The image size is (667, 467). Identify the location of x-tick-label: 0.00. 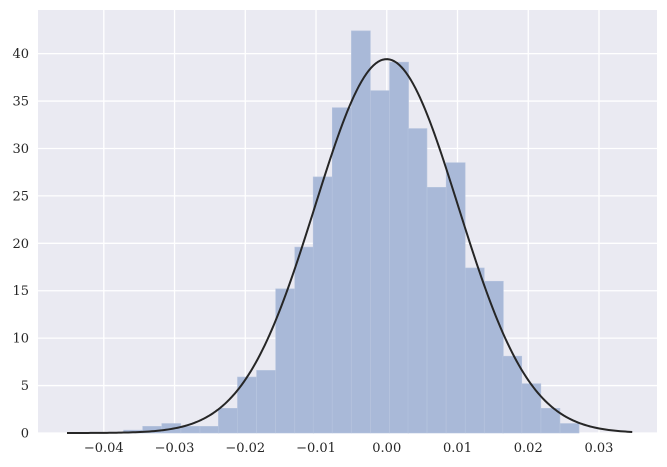
(386, 448).